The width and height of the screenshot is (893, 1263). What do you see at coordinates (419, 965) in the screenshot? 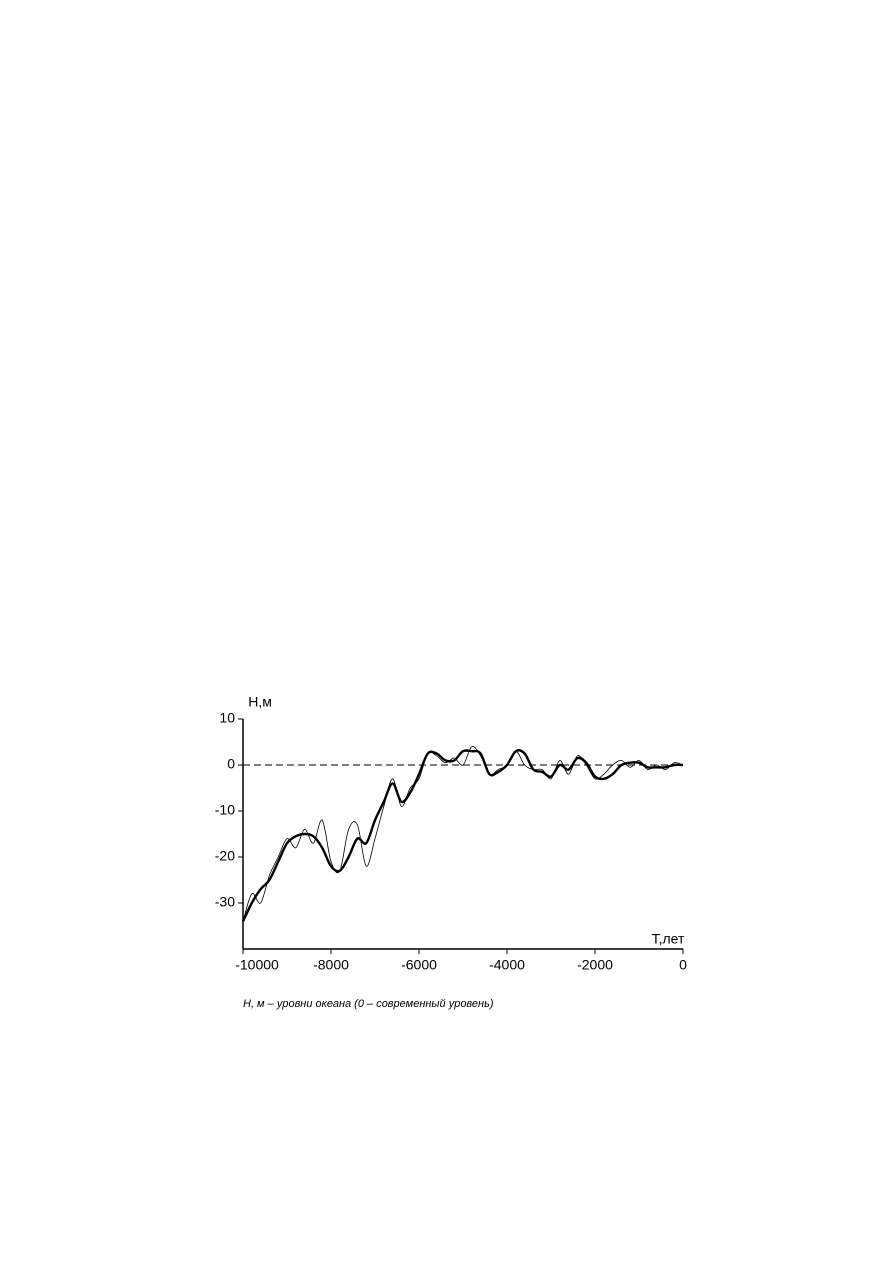
I see `x-tick-label: -6000` at bounding box center [419, 965].